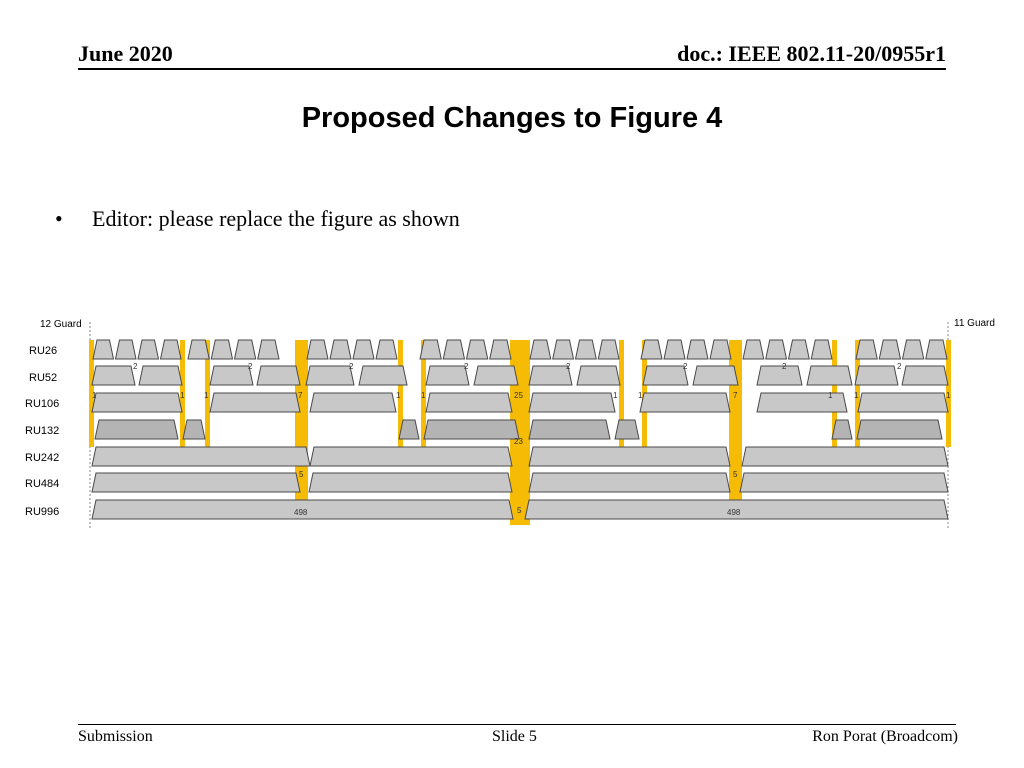 The width and height of the screenshot is (1024, 768). I want to click on tone-right-edge, so click(948, 393).